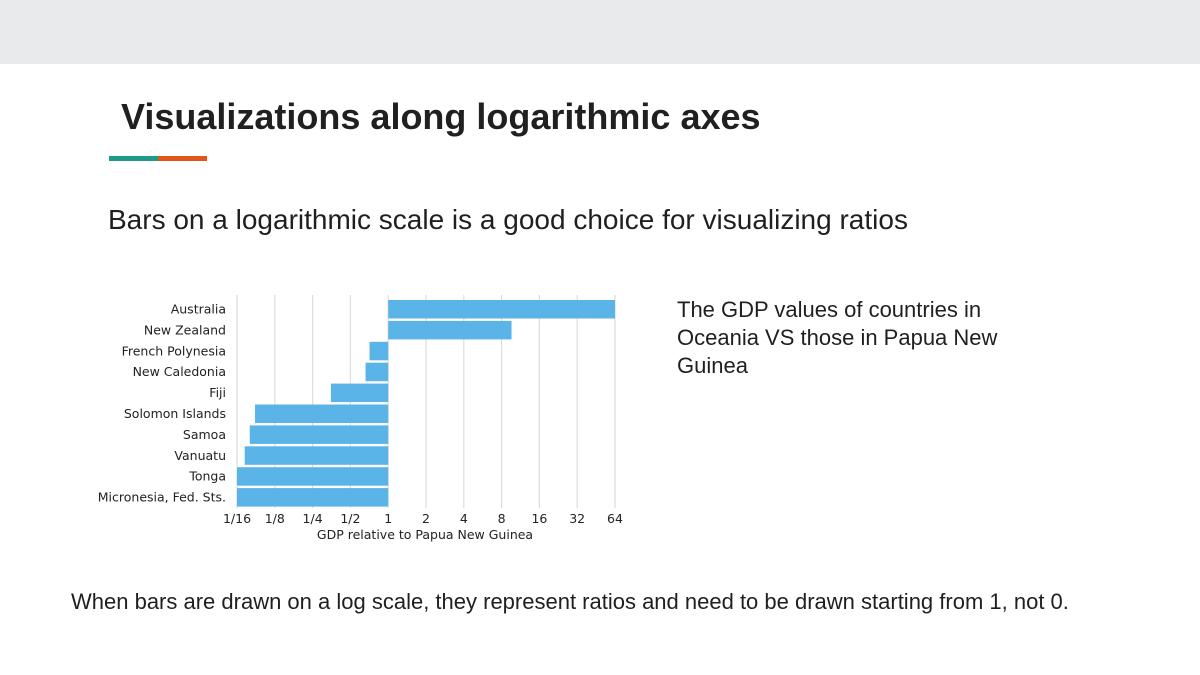 This screenshot has height=675, width=1200. Describe the element at coordinates (426, 518) in the screenshot. I see `x-tick-label: 2` at that location.